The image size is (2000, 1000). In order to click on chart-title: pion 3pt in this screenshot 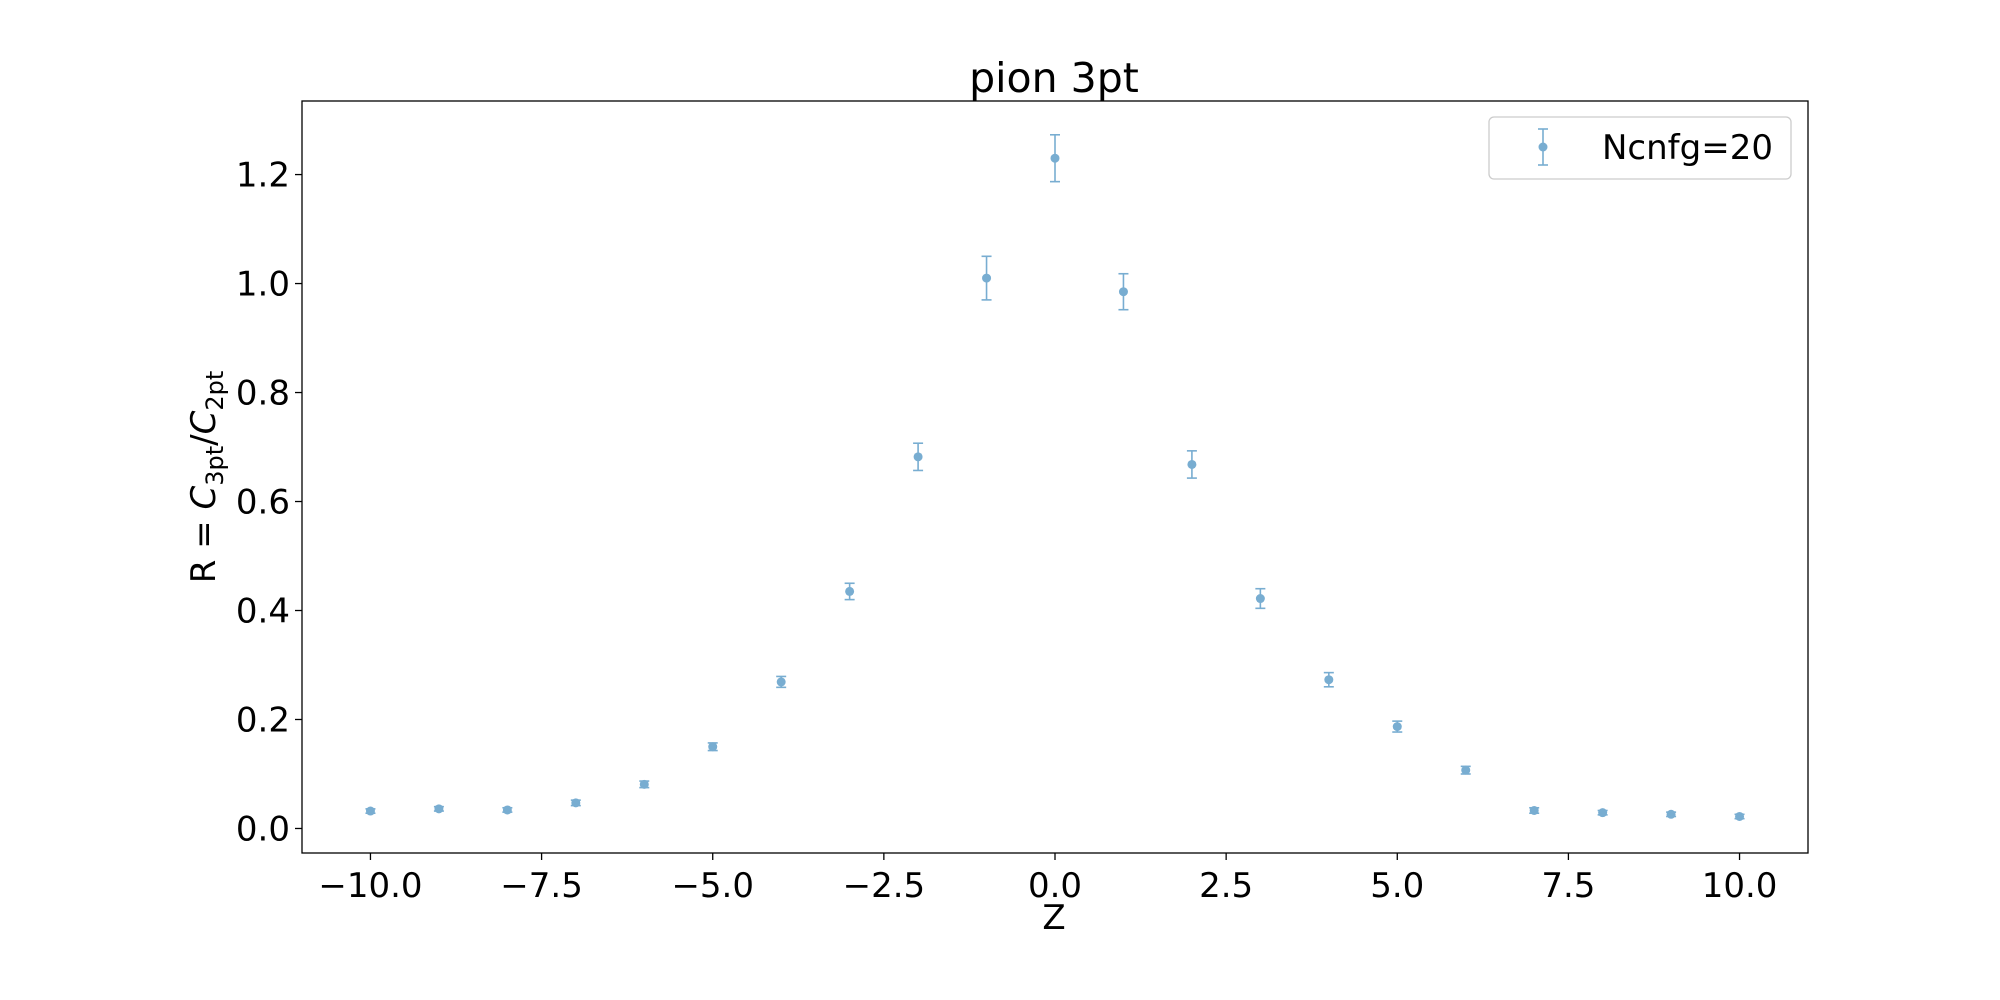, I will do `click(1054, 78)`.